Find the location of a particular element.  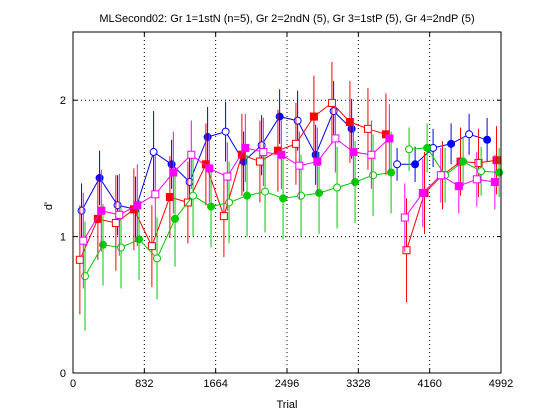

x-tick-label: 3328 is located at coordinates (358, 384).